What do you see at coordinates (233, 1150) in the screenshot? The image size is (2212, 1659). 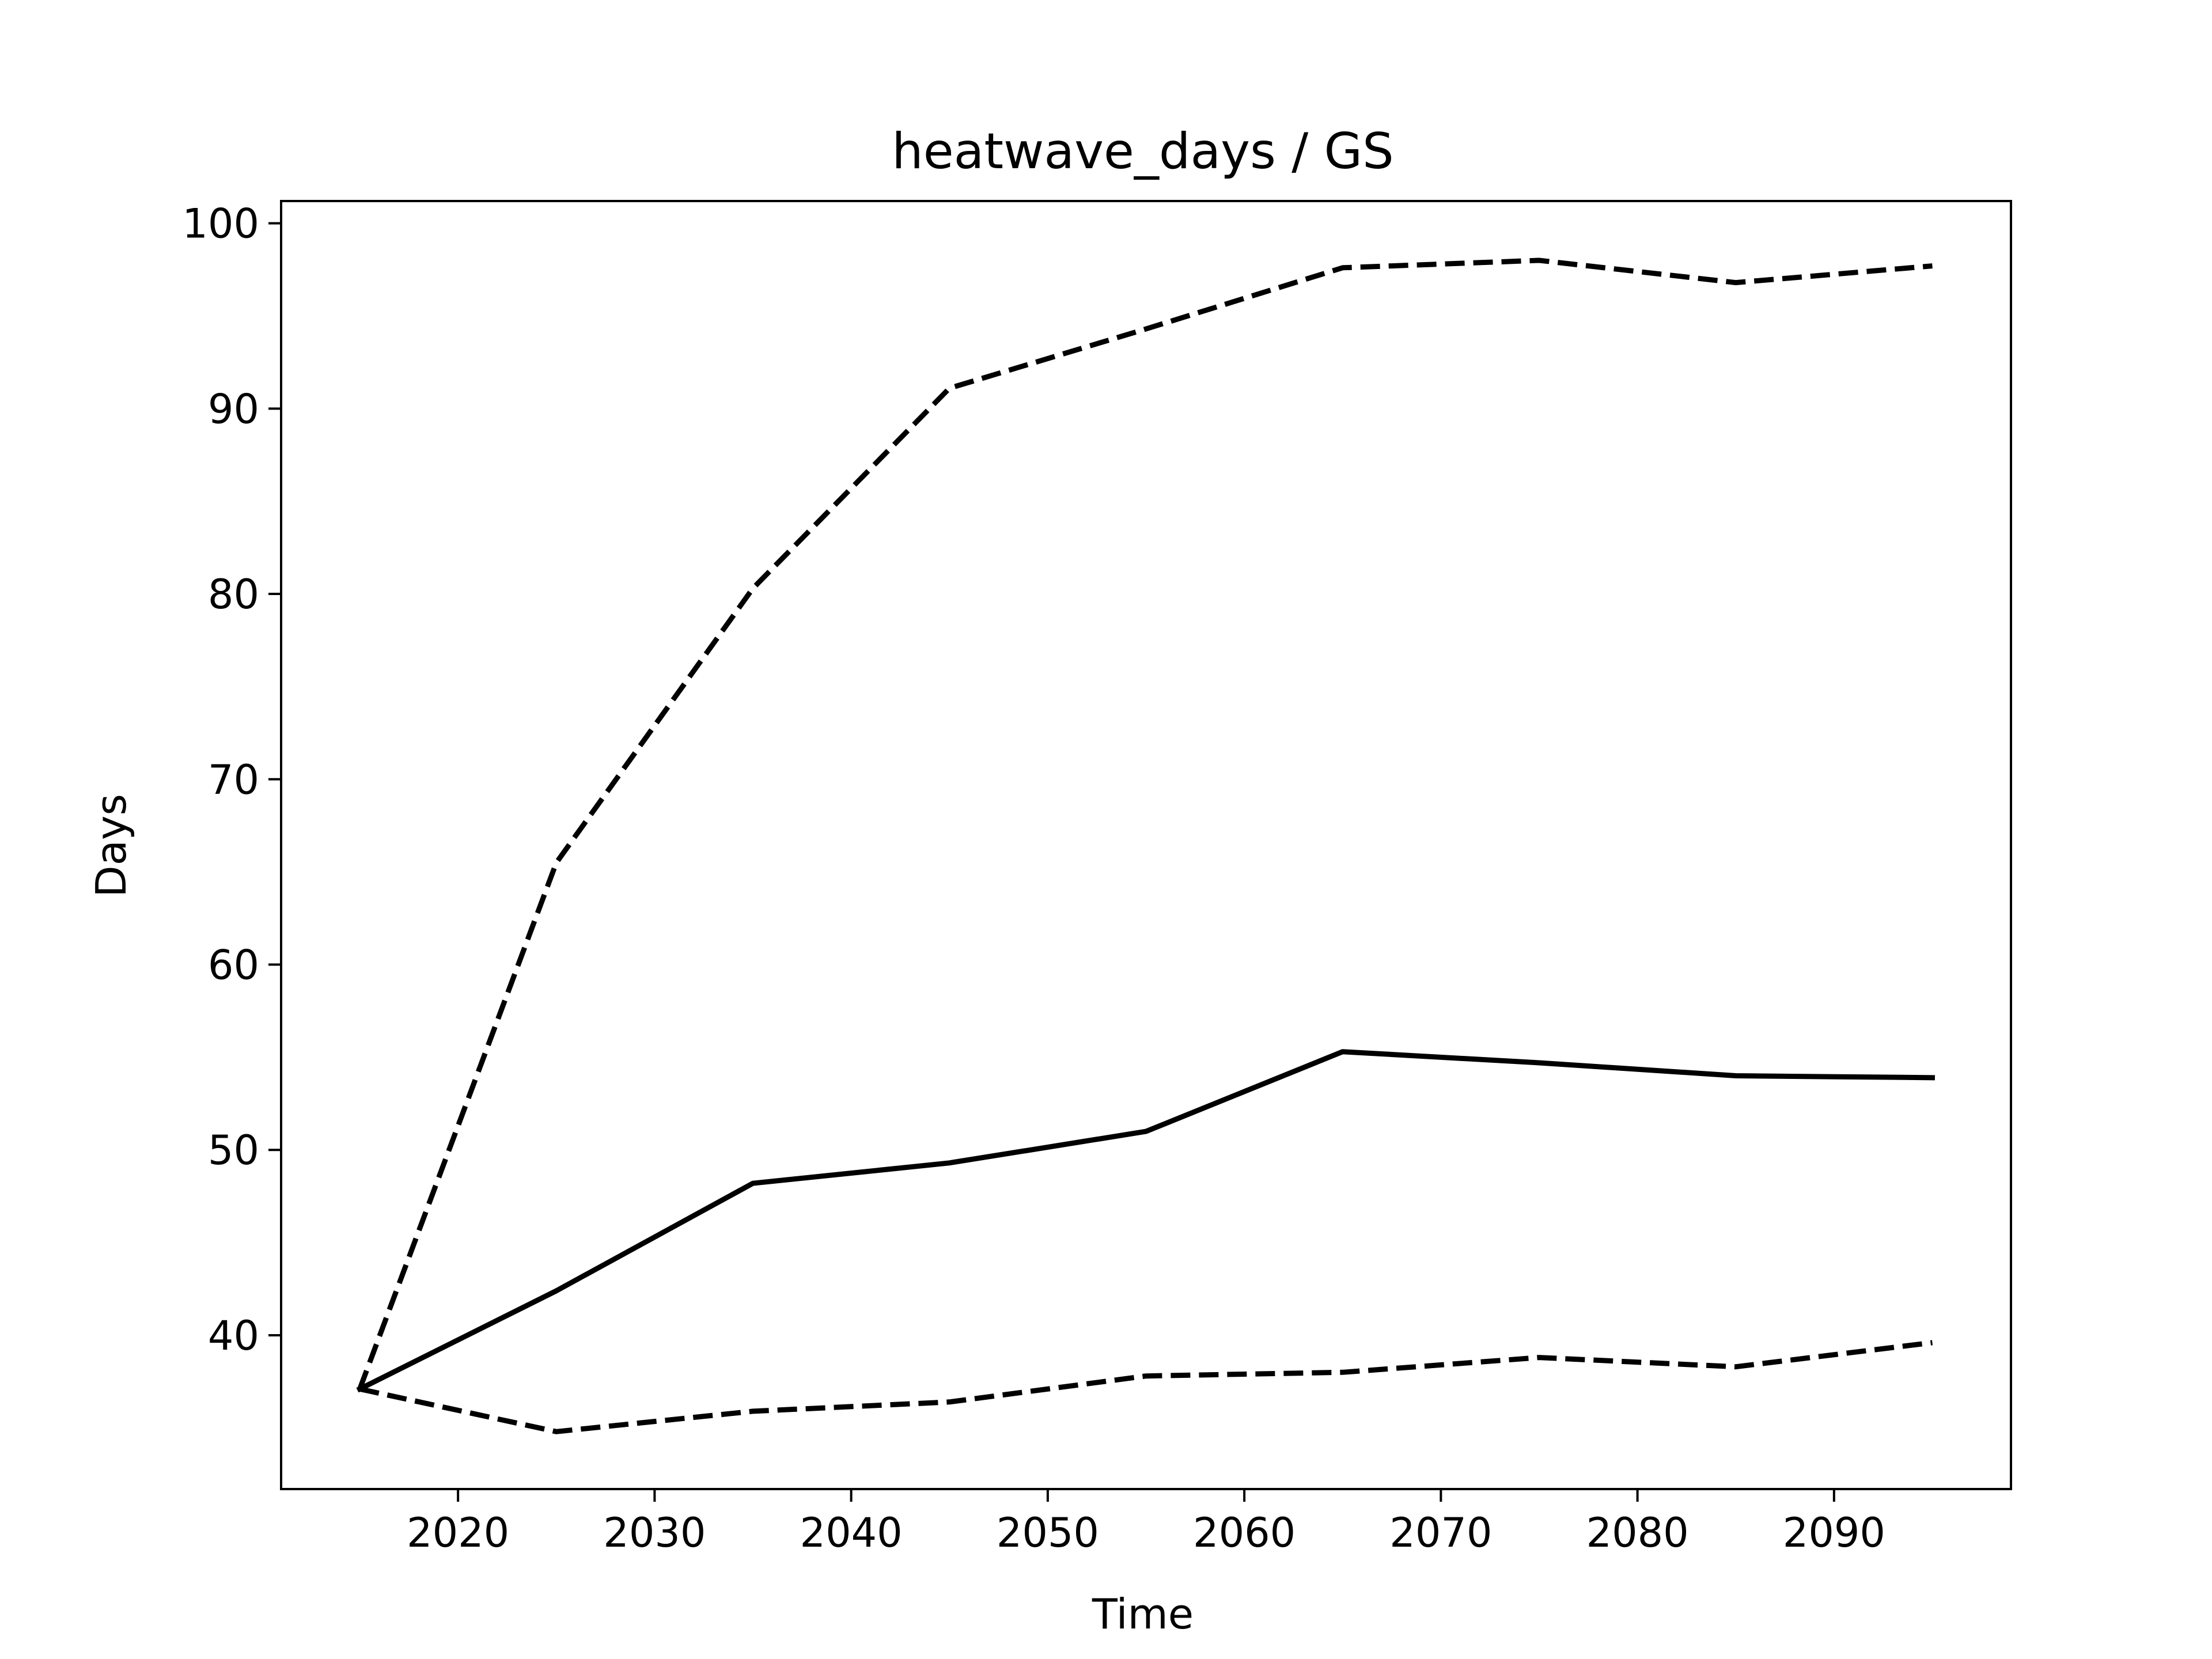 I see `y-tick-label: 50` at bounding box center [233, 1150].